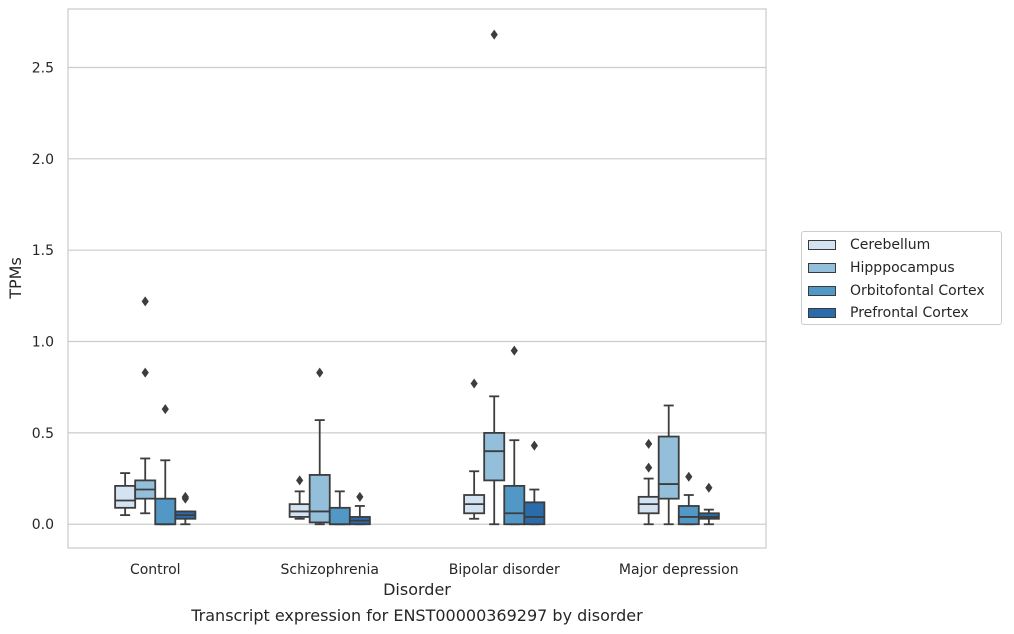 The height and width of the screenshot is (634, 1014). What do you see at coordinates (917, 291) in the screenshot?
I see `legend-label: Orbitofontal Cortex` at bounding box center [917, 291].